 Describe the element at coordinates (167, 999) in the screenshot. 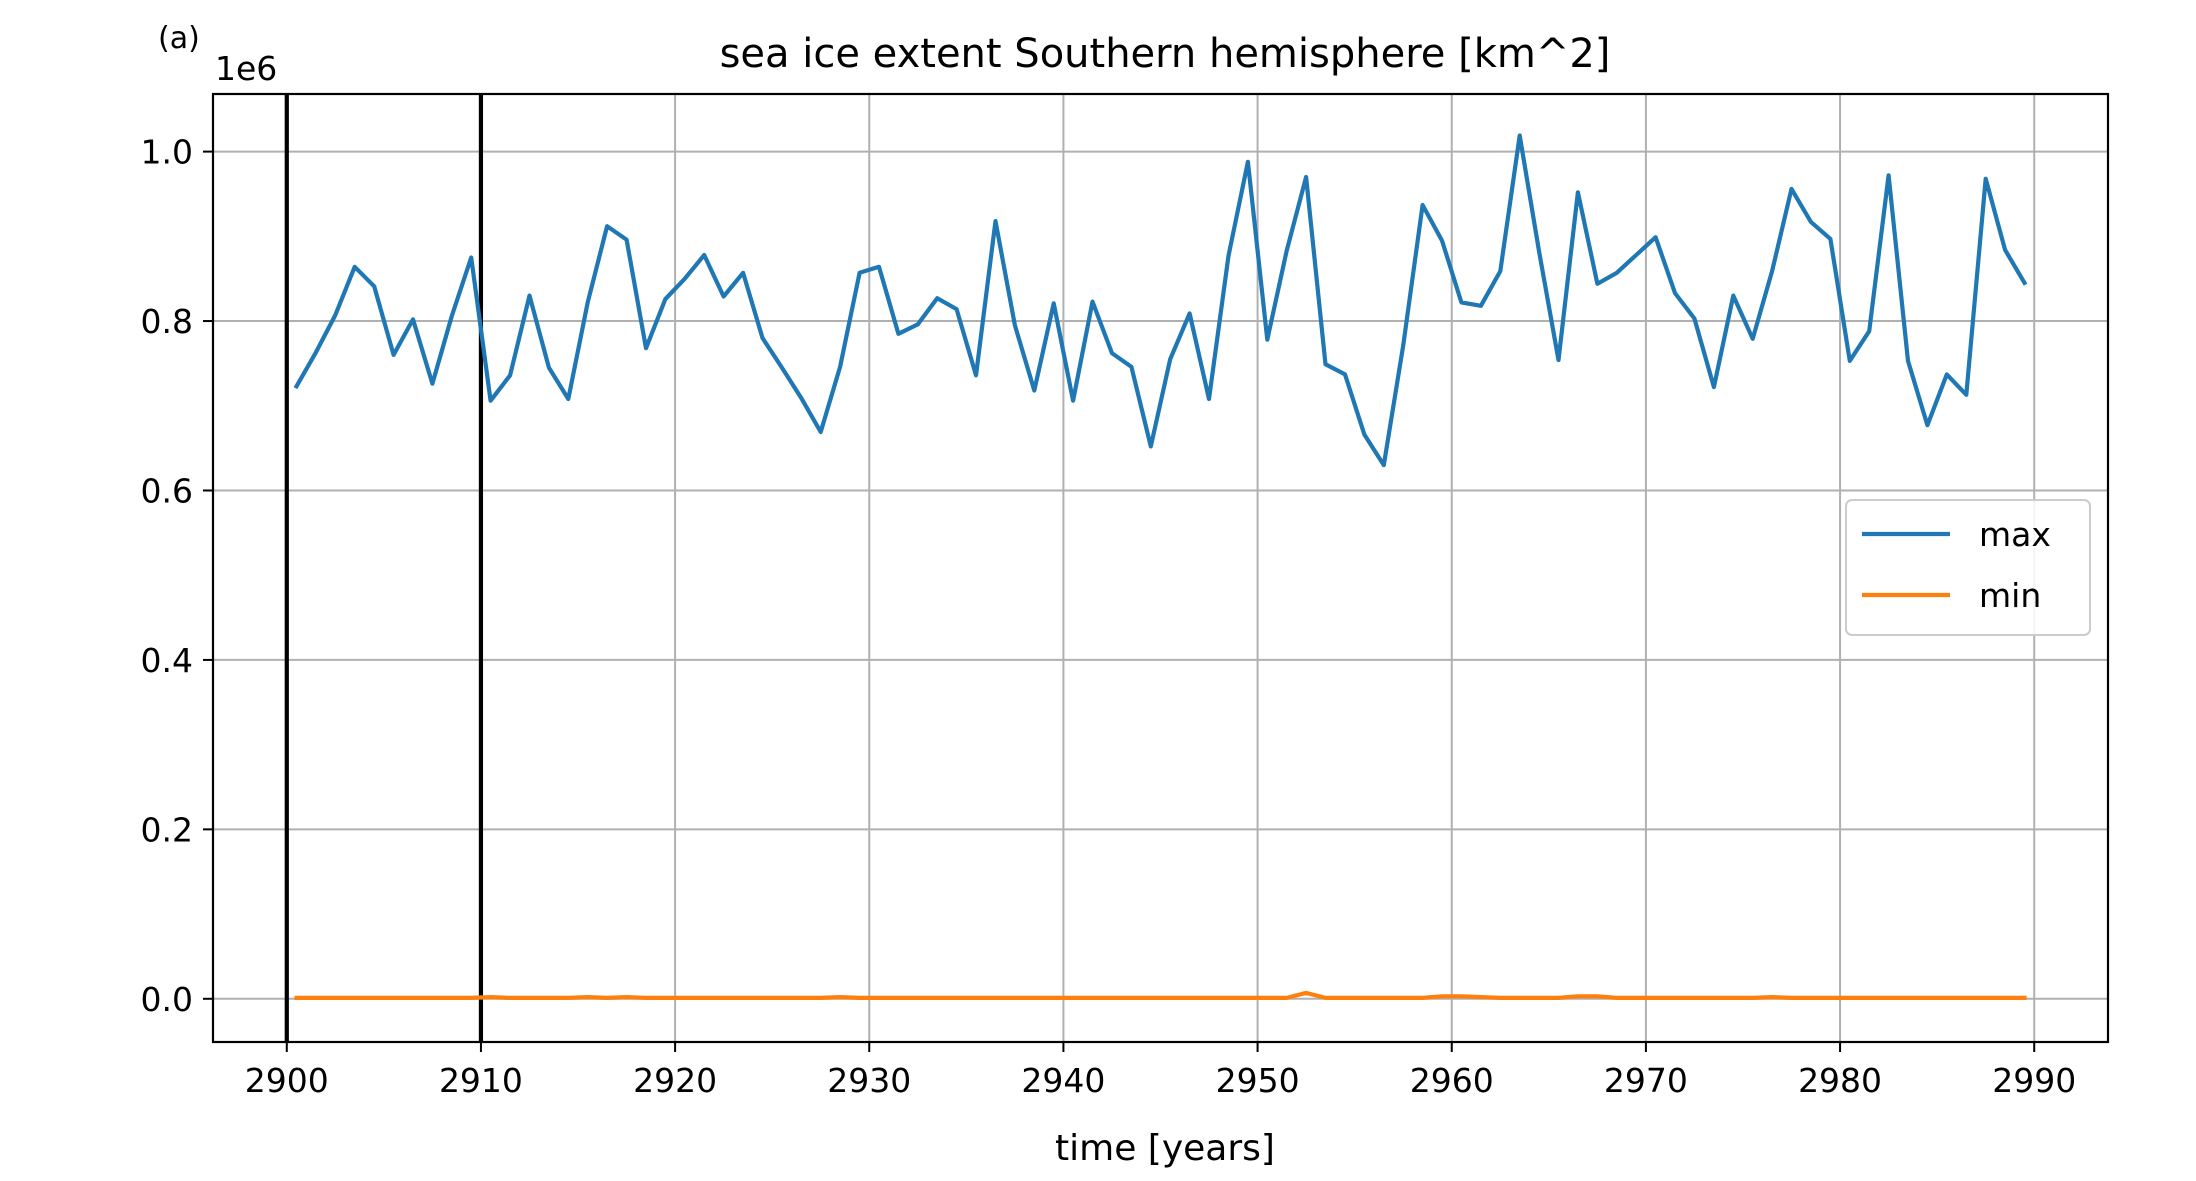

I see `y-tick-label: 0.0` at that location.